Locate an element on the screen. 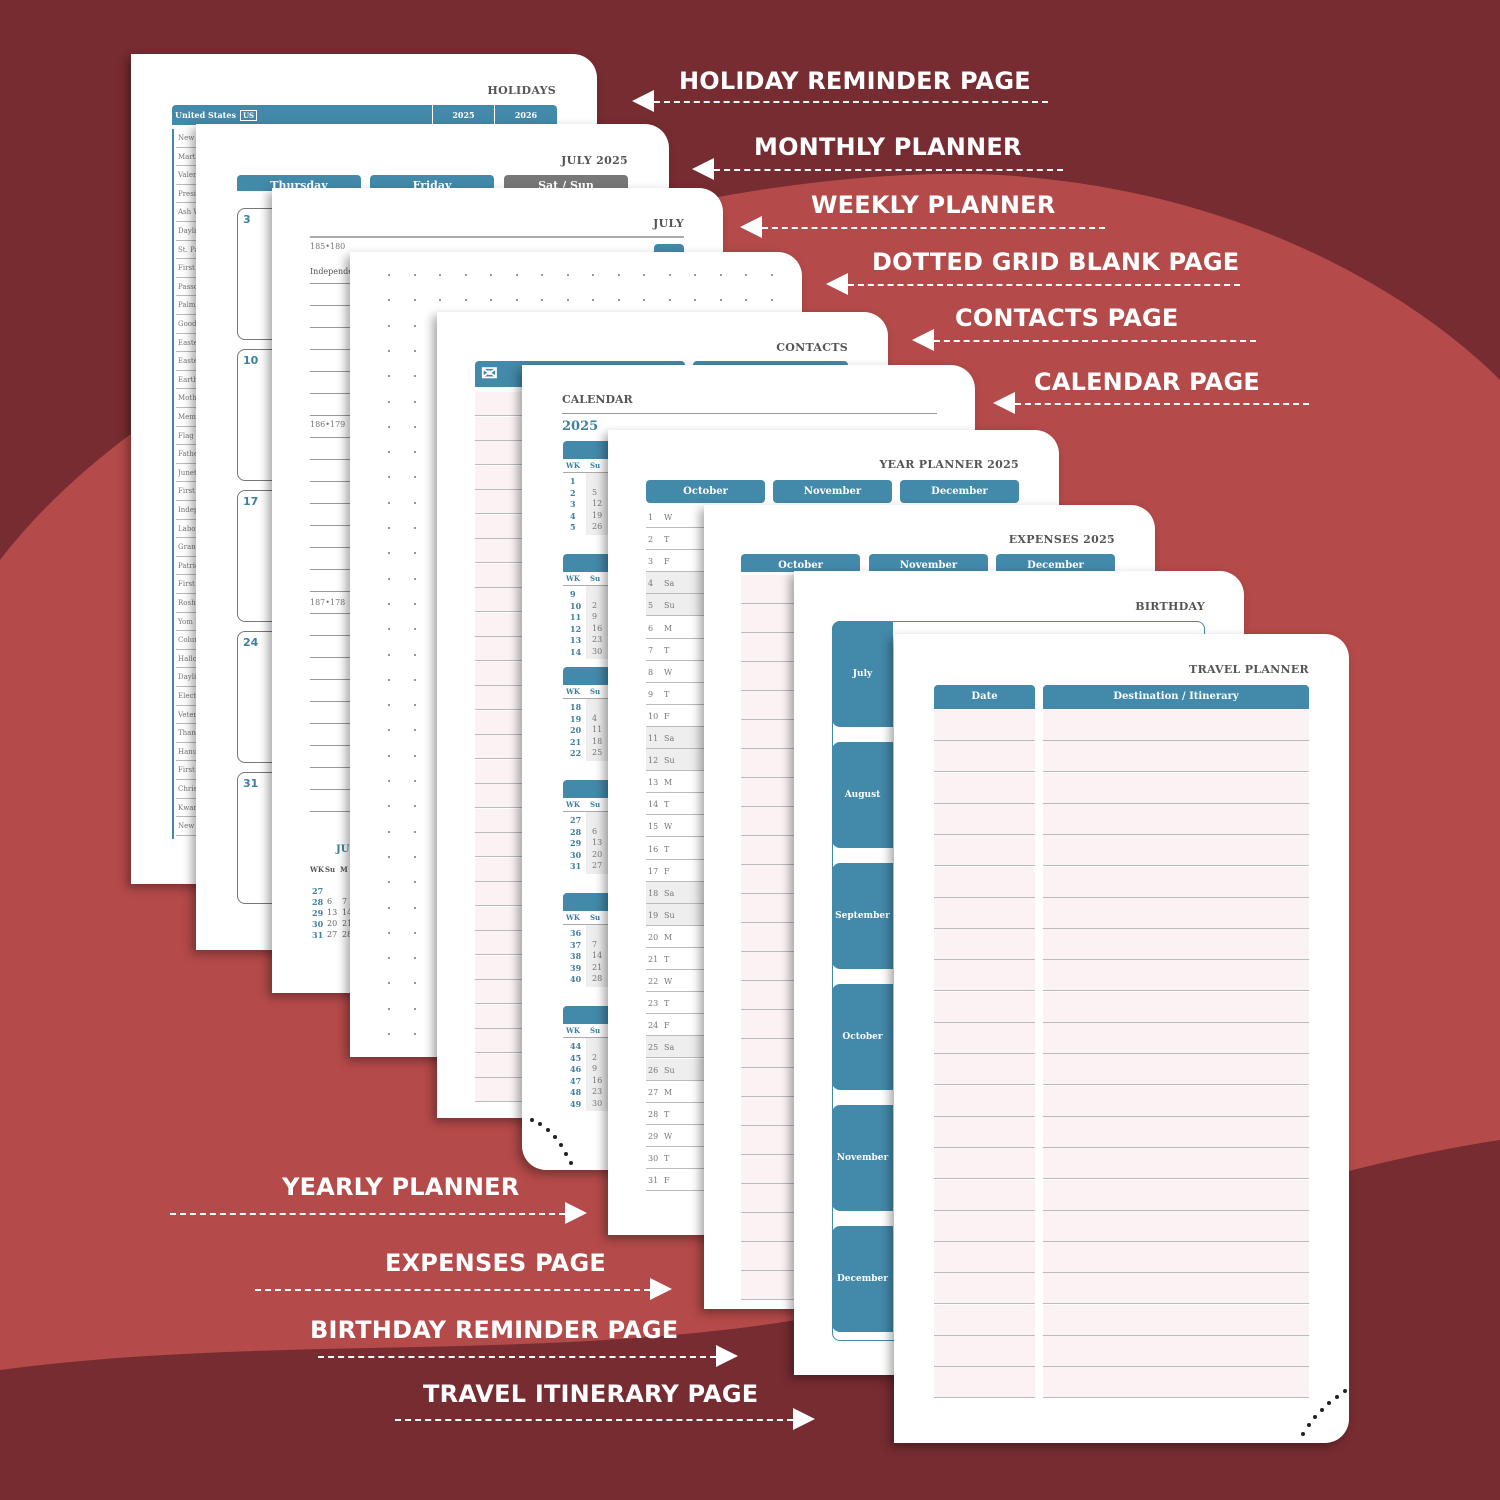  day-number: 27 is located at coordinates (653, 1092).